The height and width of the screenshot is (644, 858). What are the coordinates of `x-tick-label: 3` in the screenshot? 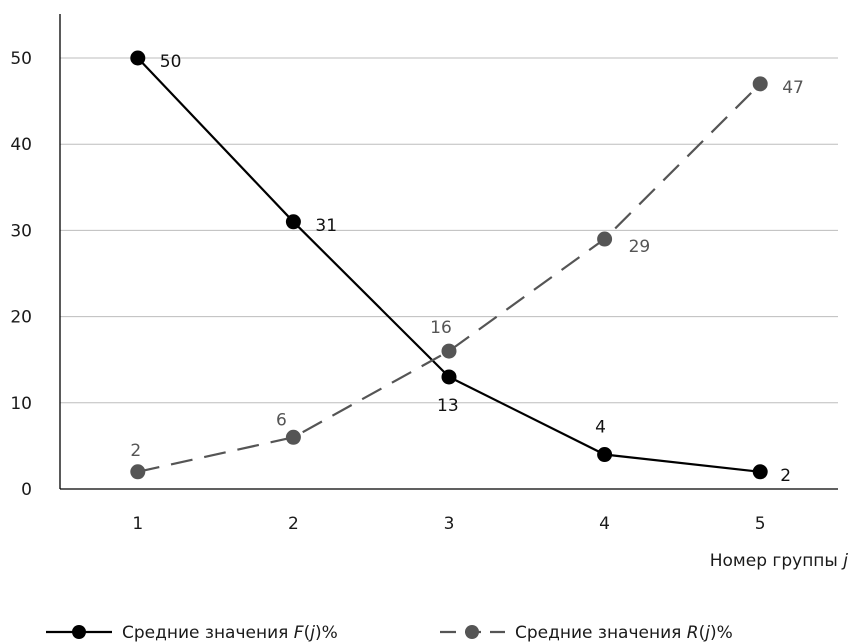 It's located at (449, 524).